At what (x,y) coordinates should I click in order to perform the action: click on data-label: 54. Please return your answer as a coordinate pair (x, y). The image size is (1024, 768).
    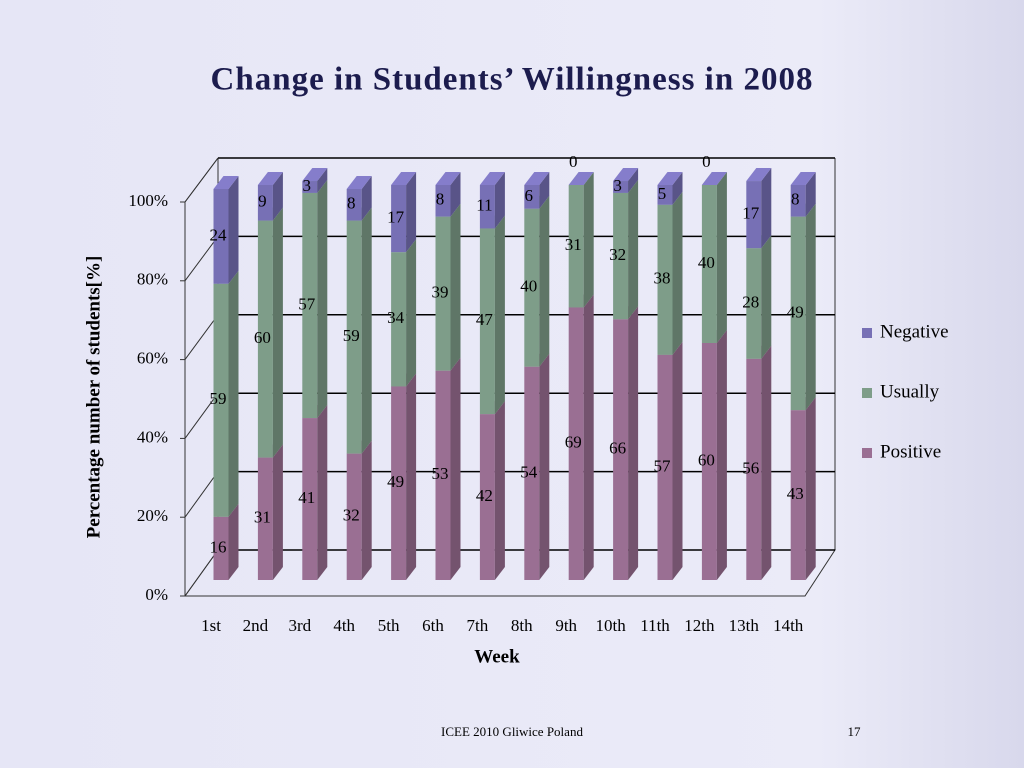
    Looking at the image, I should click on (529, 471).